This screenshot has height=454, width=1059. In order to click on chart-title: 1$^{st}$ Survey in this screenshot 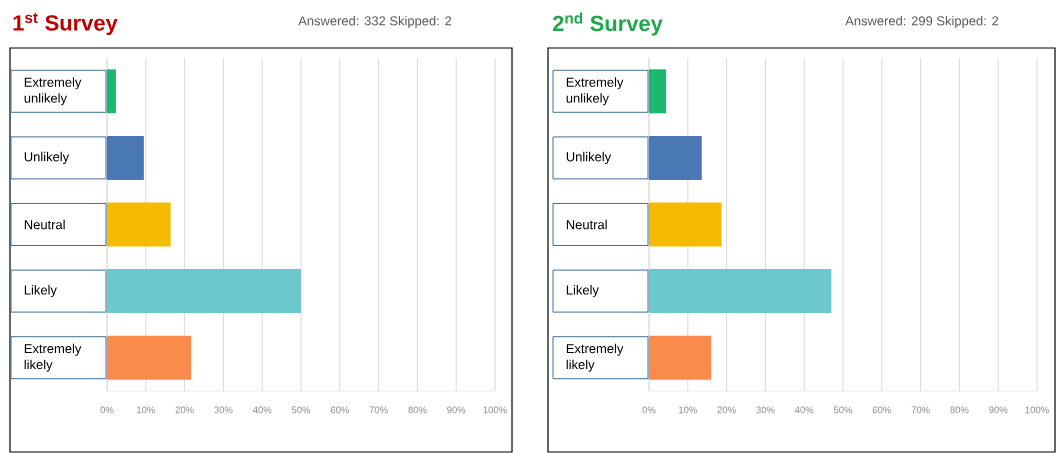, I will do `click(65, 24)`.